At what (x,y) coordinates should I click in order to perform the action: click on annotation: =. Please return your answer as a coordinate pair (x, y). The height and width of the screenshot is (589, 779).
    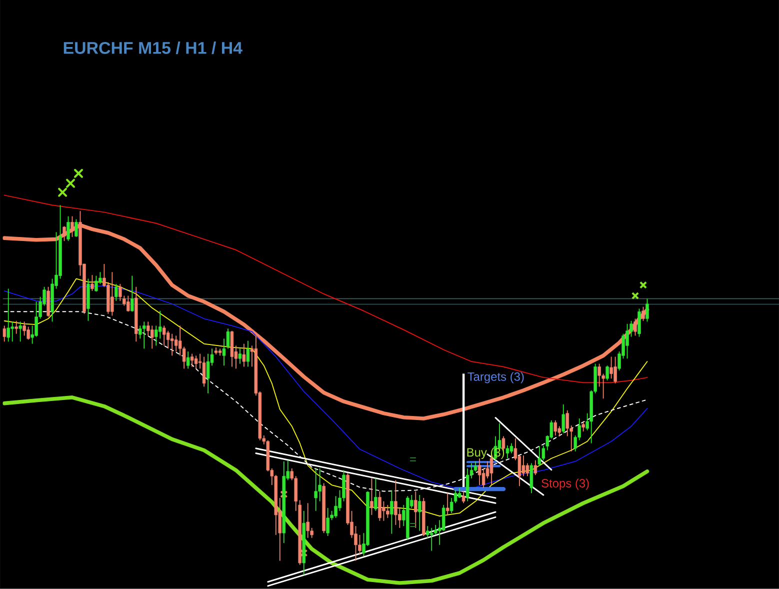
    Looking at the image, I should click on (413, 459).